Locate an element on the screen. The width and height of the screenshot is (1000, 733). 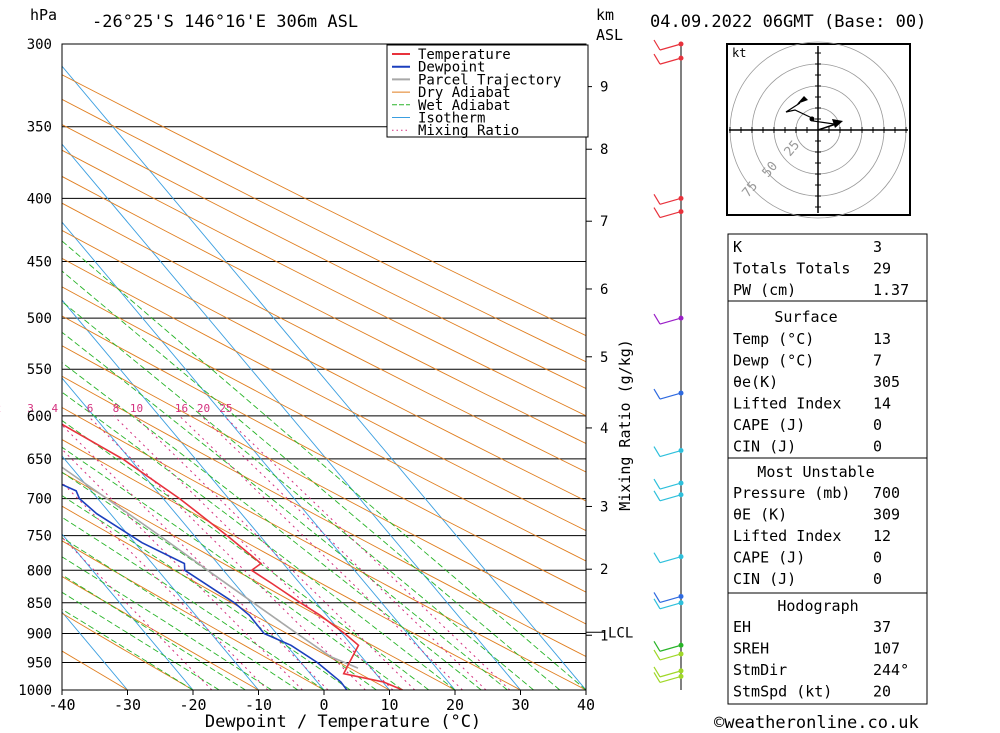
legend-entry: Parcel Trajectory is located at coordinates (489, 80).